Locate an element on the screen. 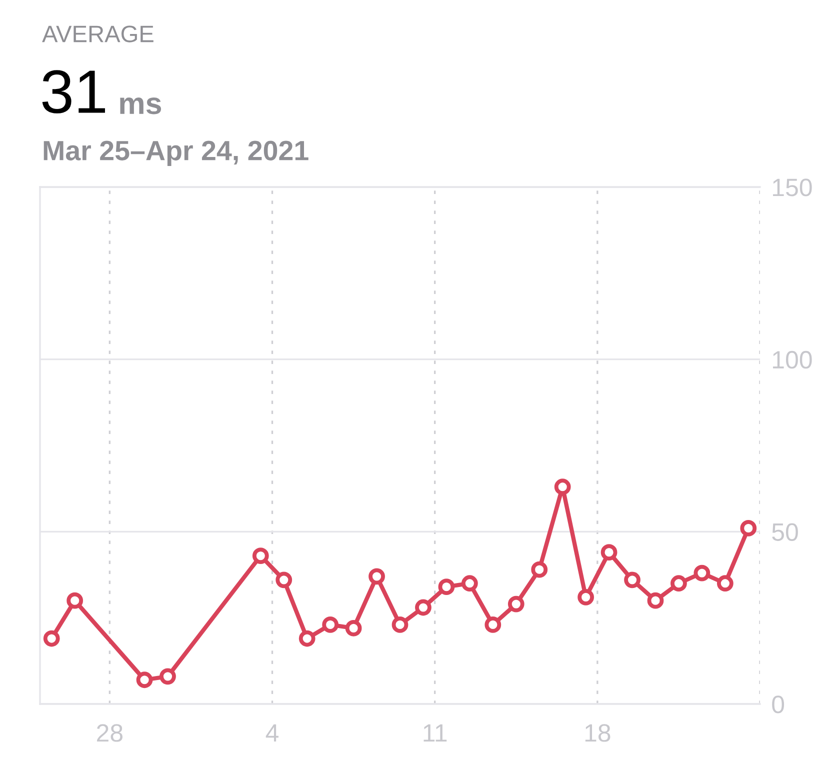 Image resolution: width=828 pixels, height=770 pixels. y-tick-label: 50 is located at coordinates (785, 532).